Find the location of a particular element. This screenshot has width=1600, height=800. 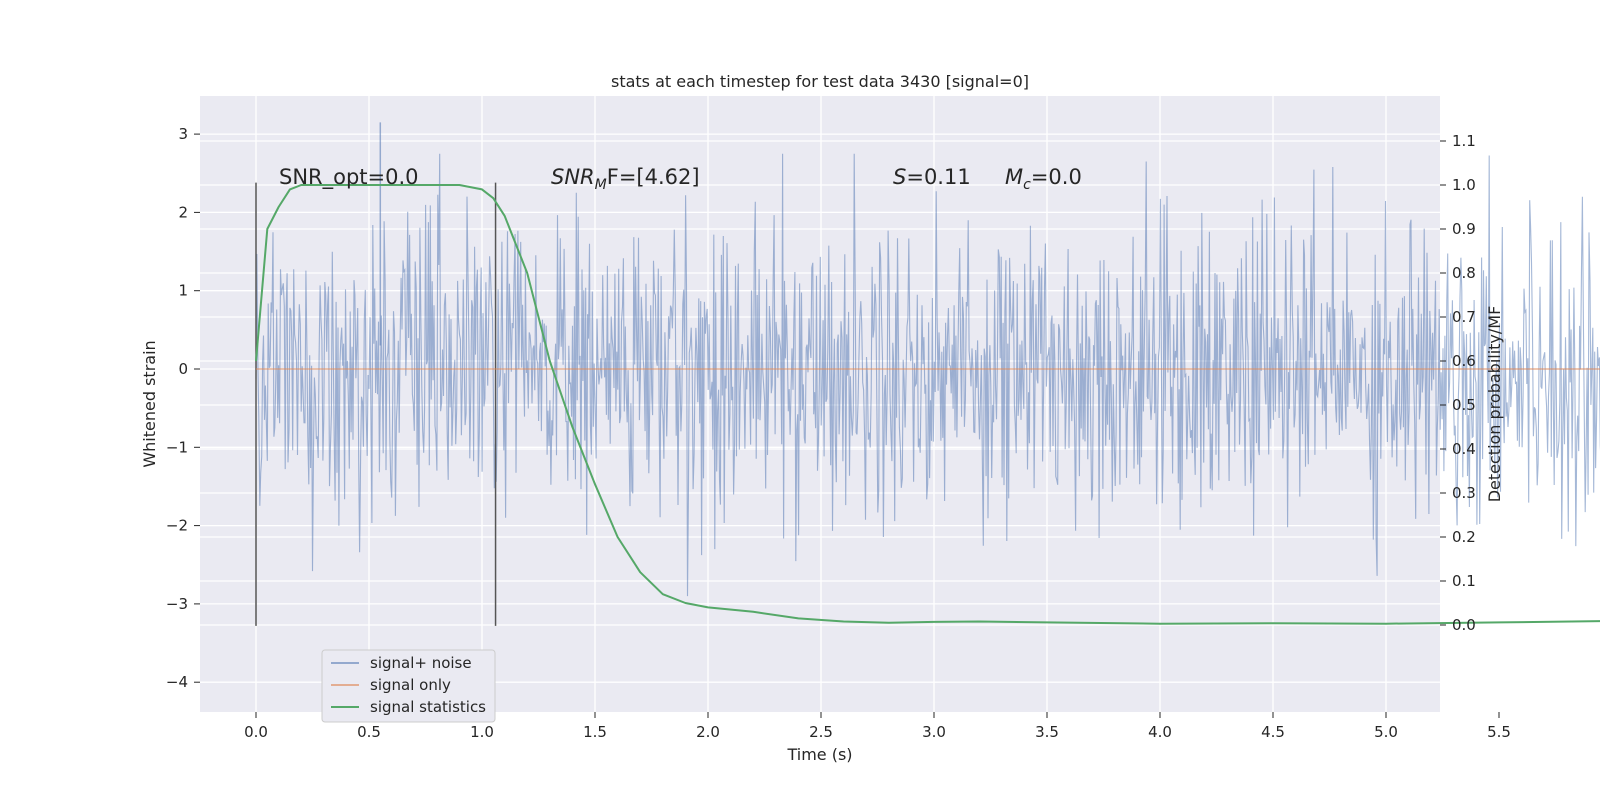

x-tick-label: 1.0 is located at coordinates (482, 732).